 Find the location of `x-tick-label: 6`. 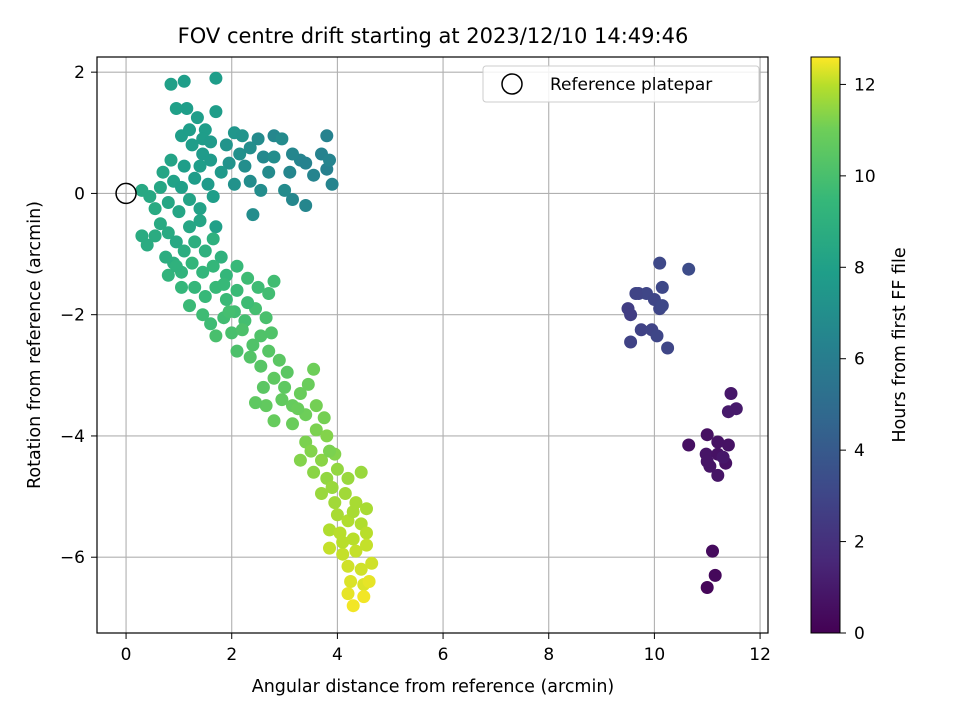

x-tick-label: 6 is located at coordinates (443, 655).